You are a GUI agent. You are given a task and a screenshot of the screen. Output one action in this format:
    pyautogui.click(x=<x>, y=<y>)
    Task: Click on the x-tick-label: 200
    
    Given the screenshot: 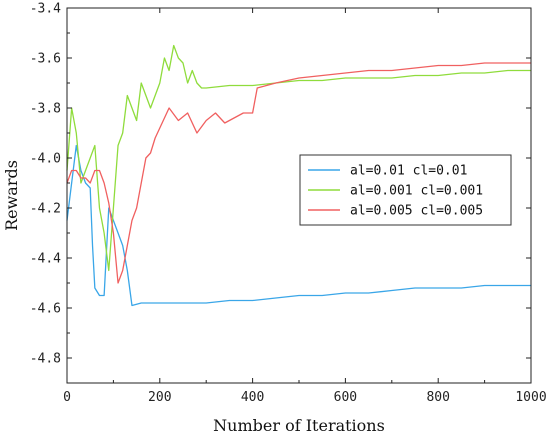 What is the action you would take?
    pyautogui.click(x=159, y=397)
    